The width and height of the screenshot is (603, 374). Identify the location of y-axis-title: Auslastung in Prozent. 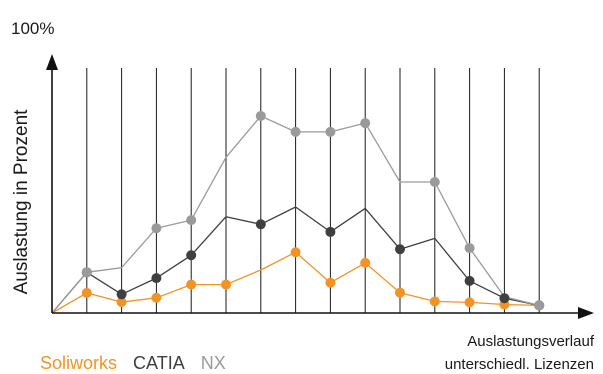
(21, 202).